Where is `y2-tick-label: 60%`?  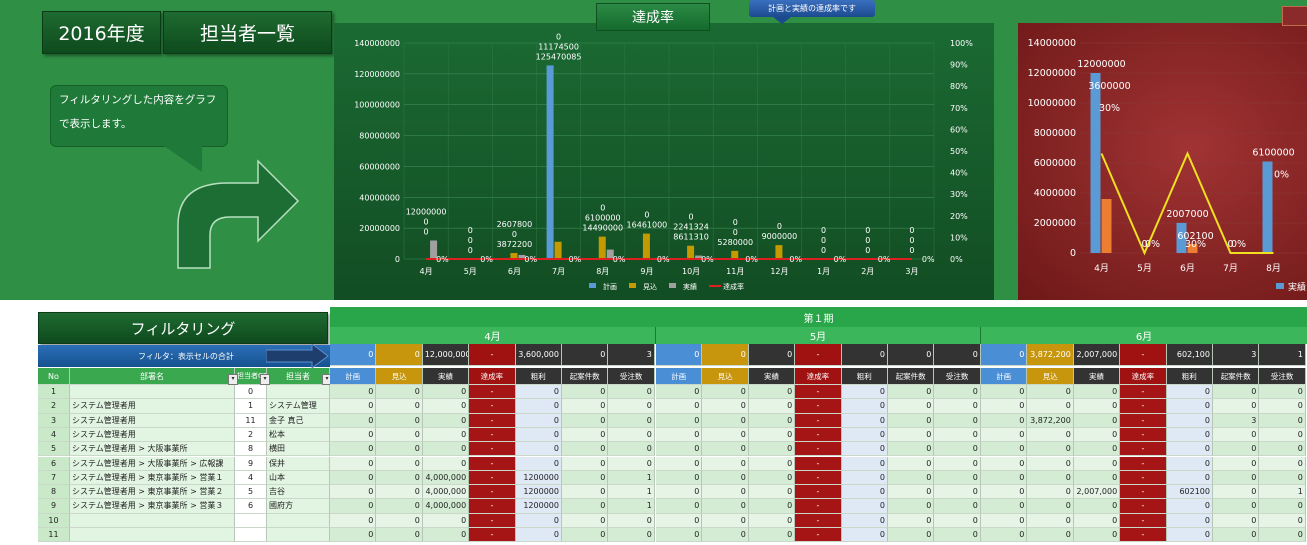 y2-tick-label: 60% is located at coordinates (959, 129).